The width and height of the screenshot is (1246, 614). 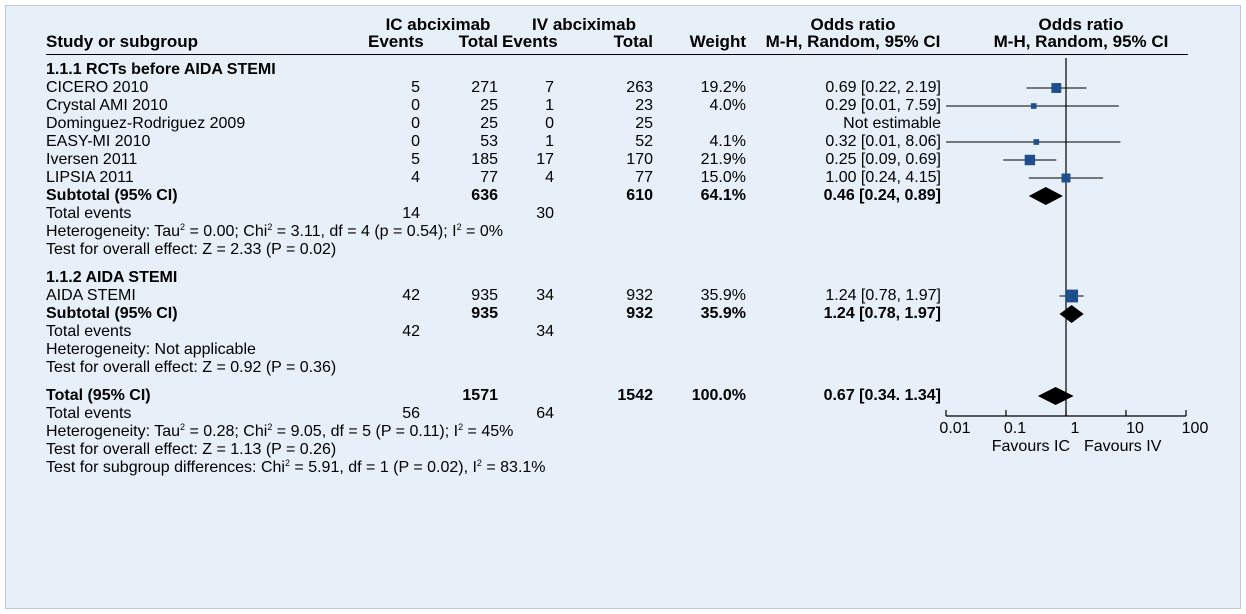 What do you see at coordinates (91, 295) in the screenshot?
I see `study-name: AIDA STEMI` at bounding box center [91, 295].